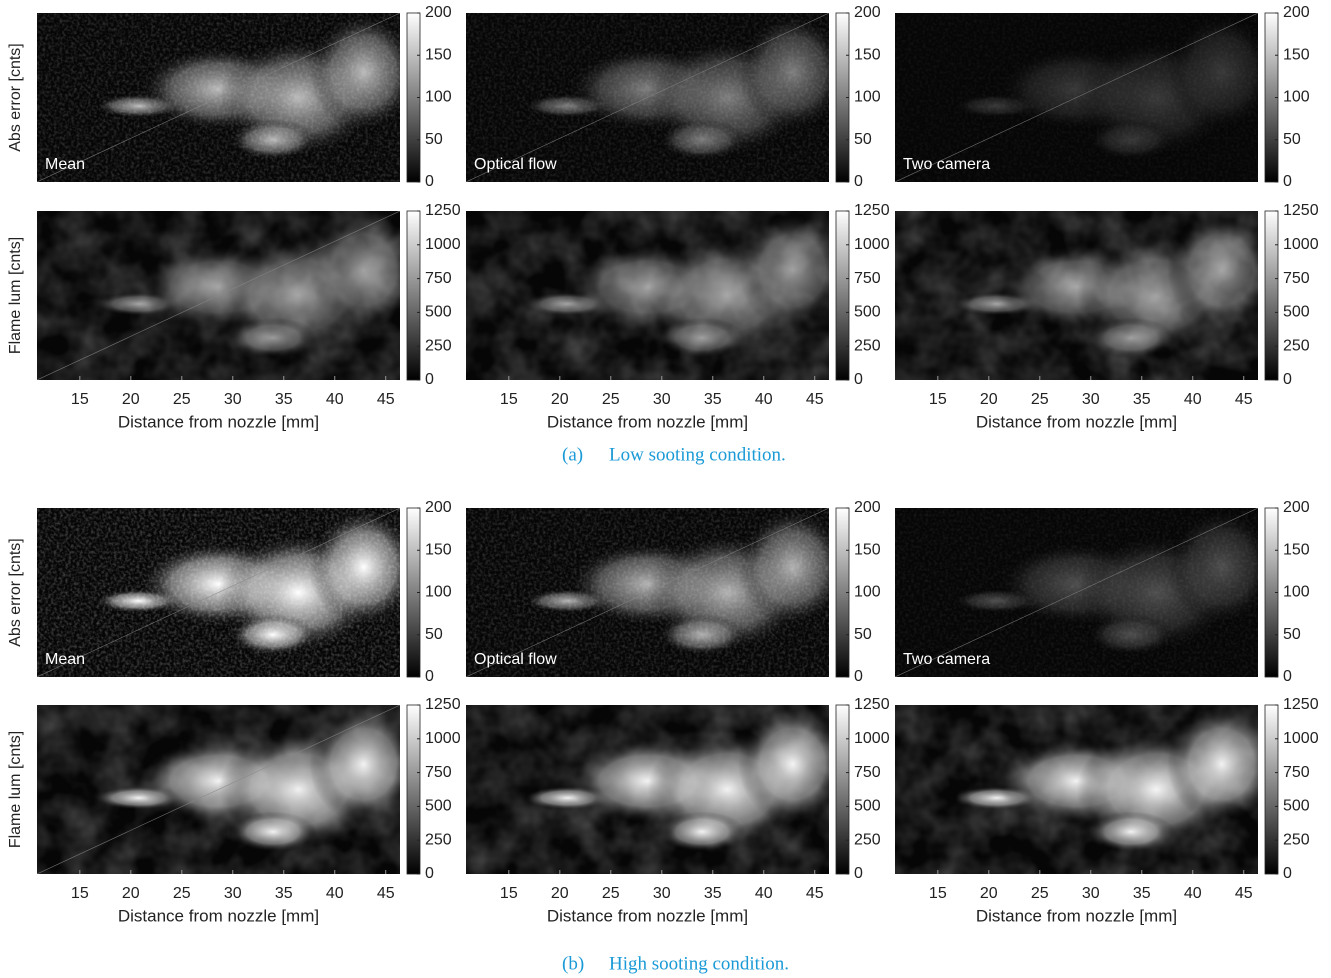  I want to click on y-axis-label: Abs error [cnts], so click(15, 97).